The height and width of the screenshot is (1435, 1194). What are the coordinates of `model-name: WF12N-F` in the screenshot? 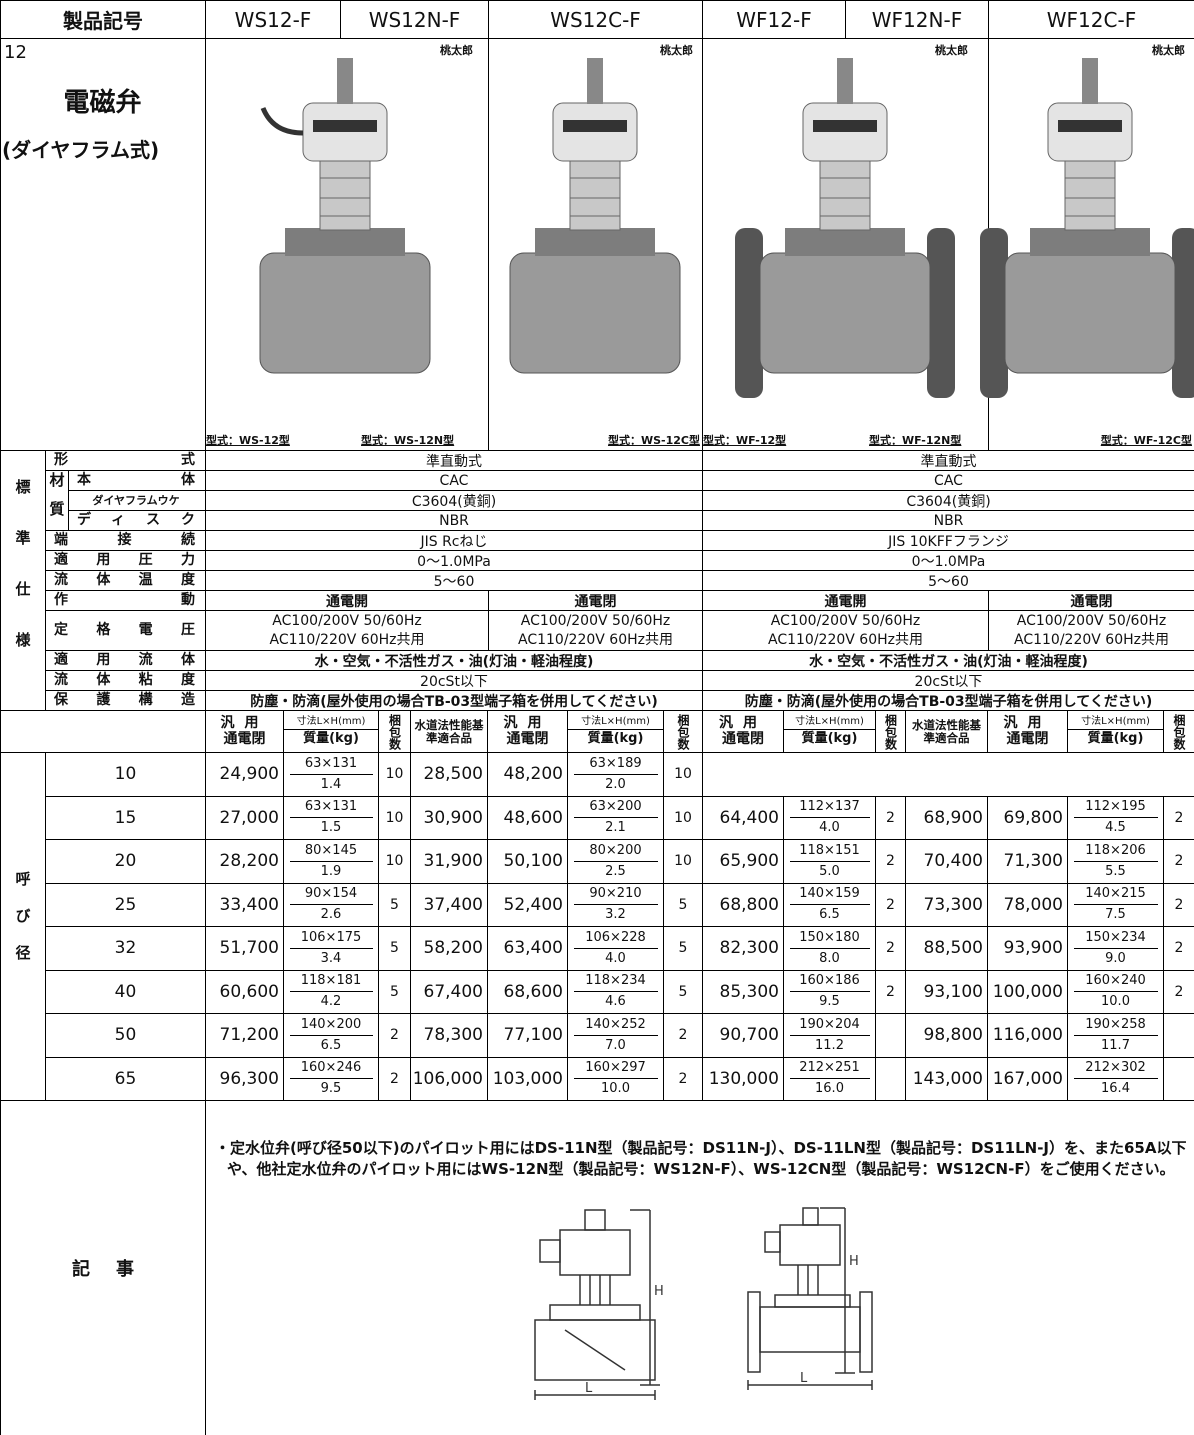 It's located at (916, 19).